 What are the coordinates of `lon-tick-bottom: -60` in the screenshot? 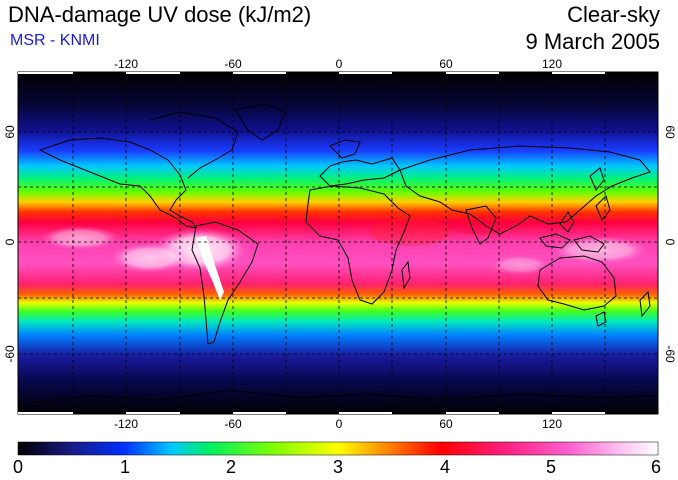 It's located at (233, 424).